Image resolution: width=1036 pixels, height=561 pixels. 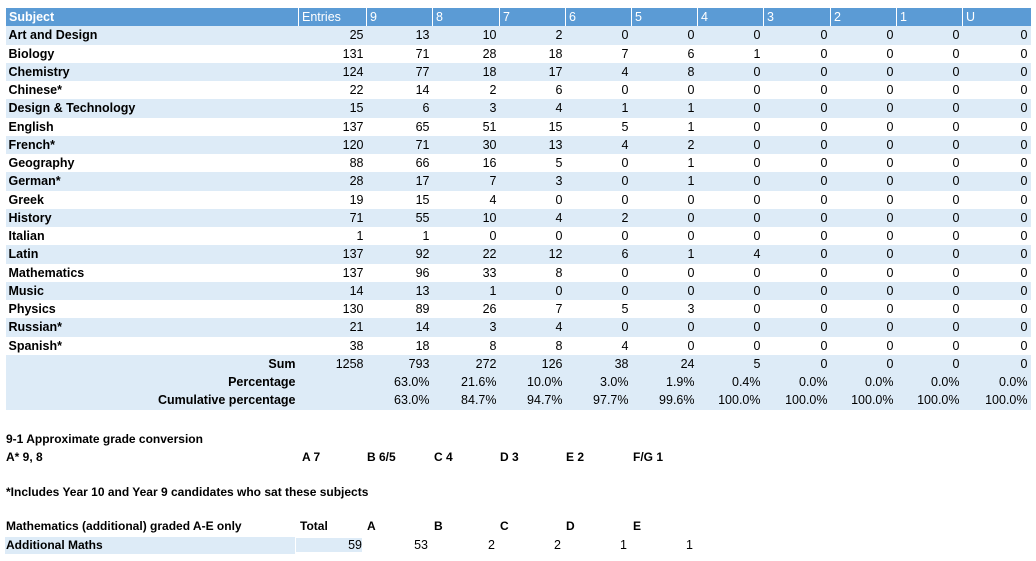 What do you see at coordinates (152, 35) in the screenshot?
I see `subject-cell: Art and Design` at bounding box center [152, 35].